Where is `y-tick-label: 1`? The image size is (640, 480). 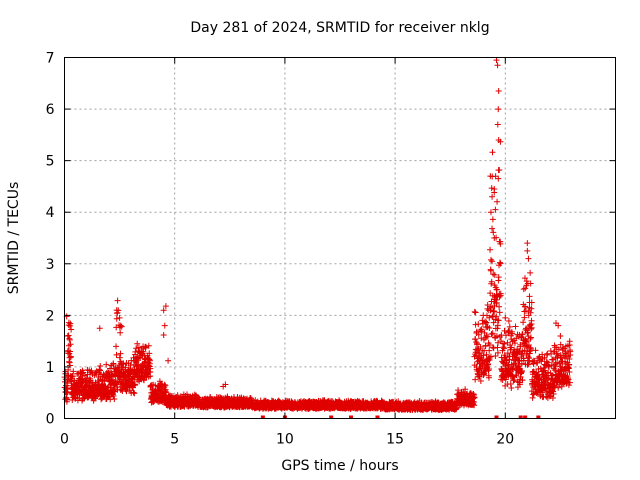
y-tick-label: 1 is located at coordinates (50, 368).